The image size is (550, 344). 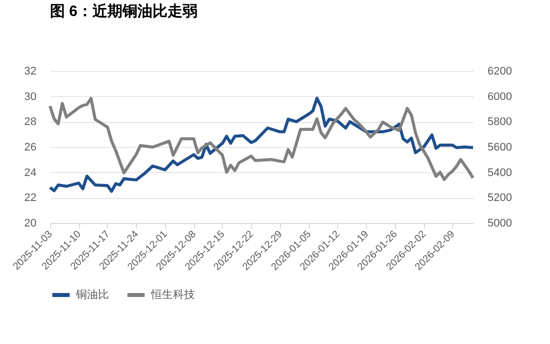 What do you see at coordinates (500, 224) in the screenshot?
I see `y2-tick-label: 5000` at bounding box center [500, 224].